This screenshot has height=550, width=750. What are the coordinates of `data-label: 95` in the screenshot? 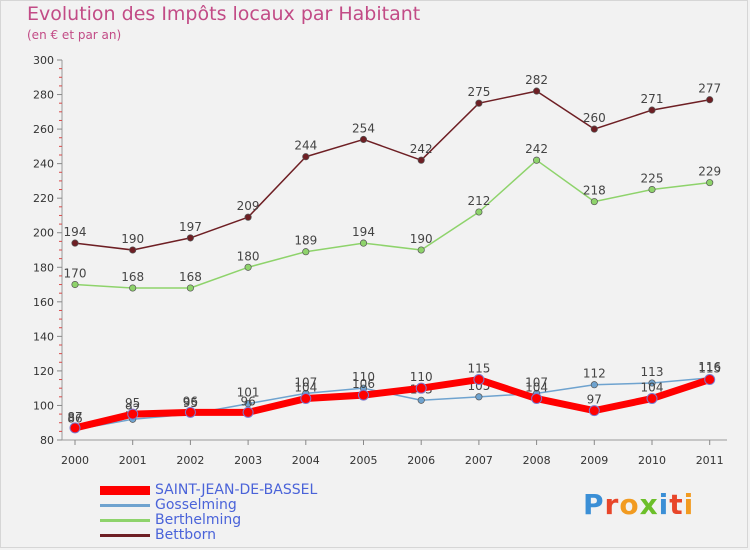 It's located at (190, 403).